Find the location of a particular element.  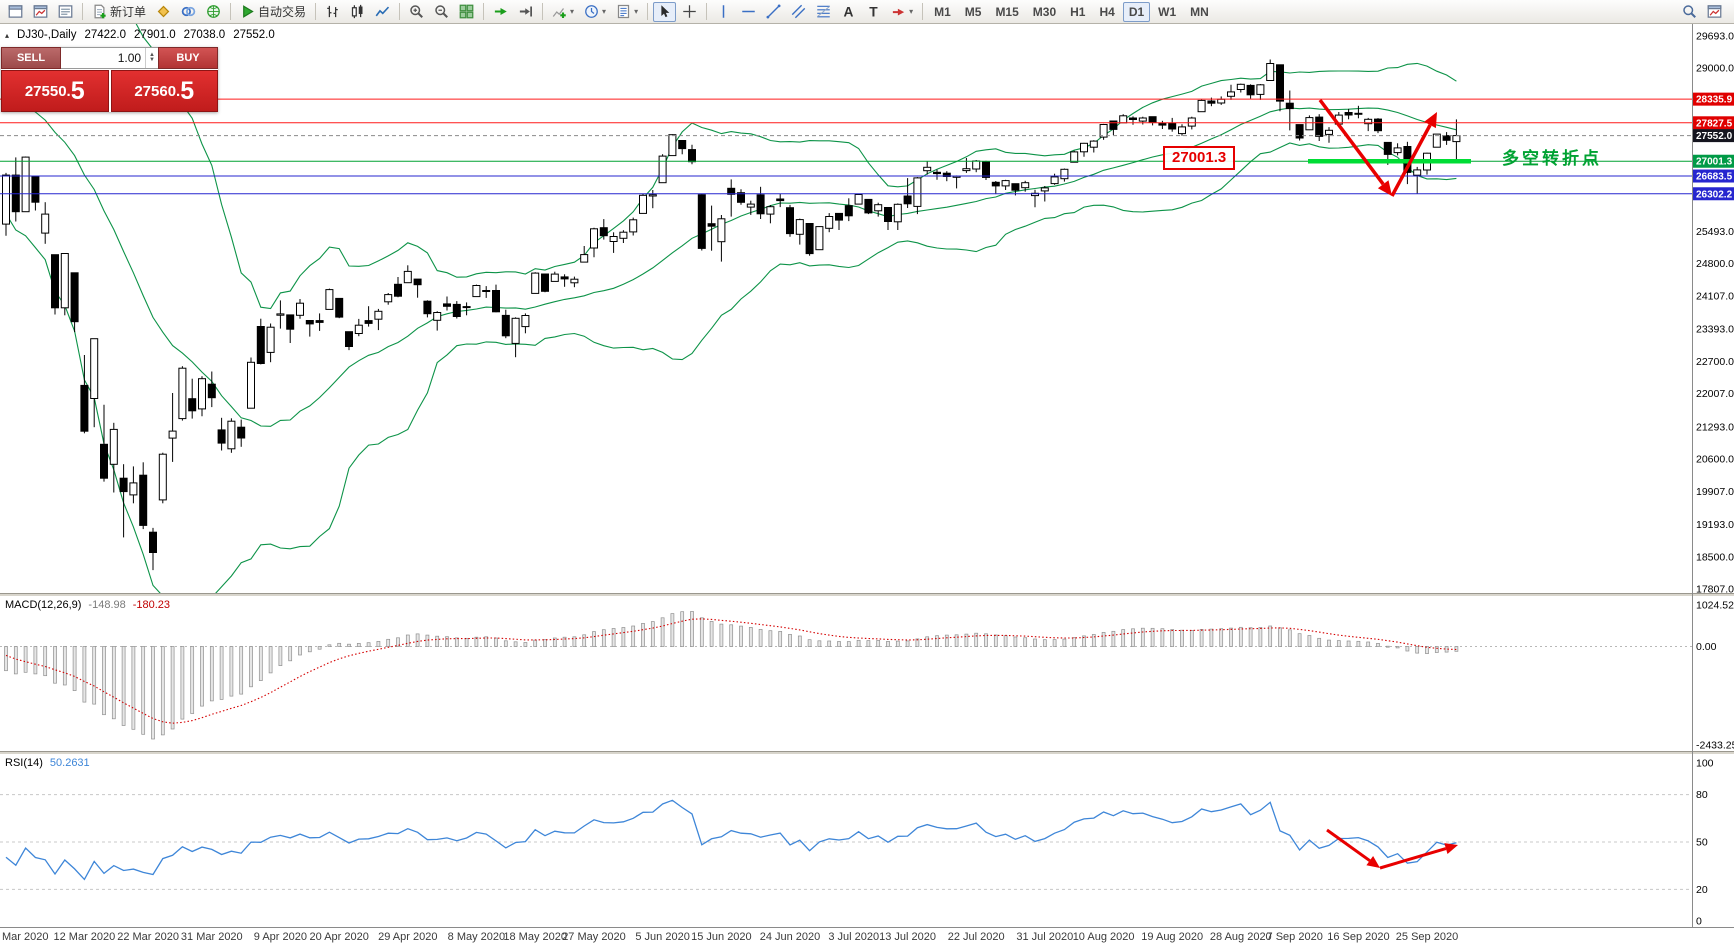

svg-text: 0 is located at coordinates (1699, 922).